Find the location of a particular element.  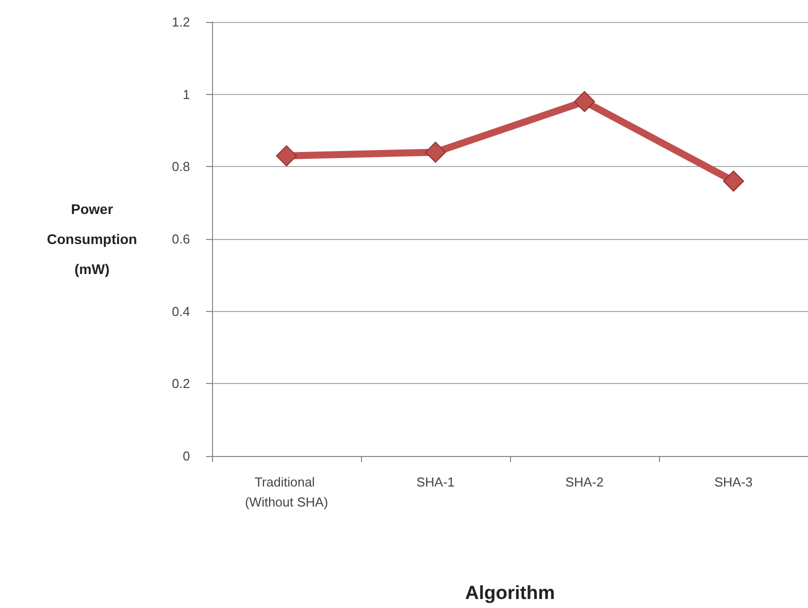

y-tick-label: 0.4 is located at coordinates (181, 311).